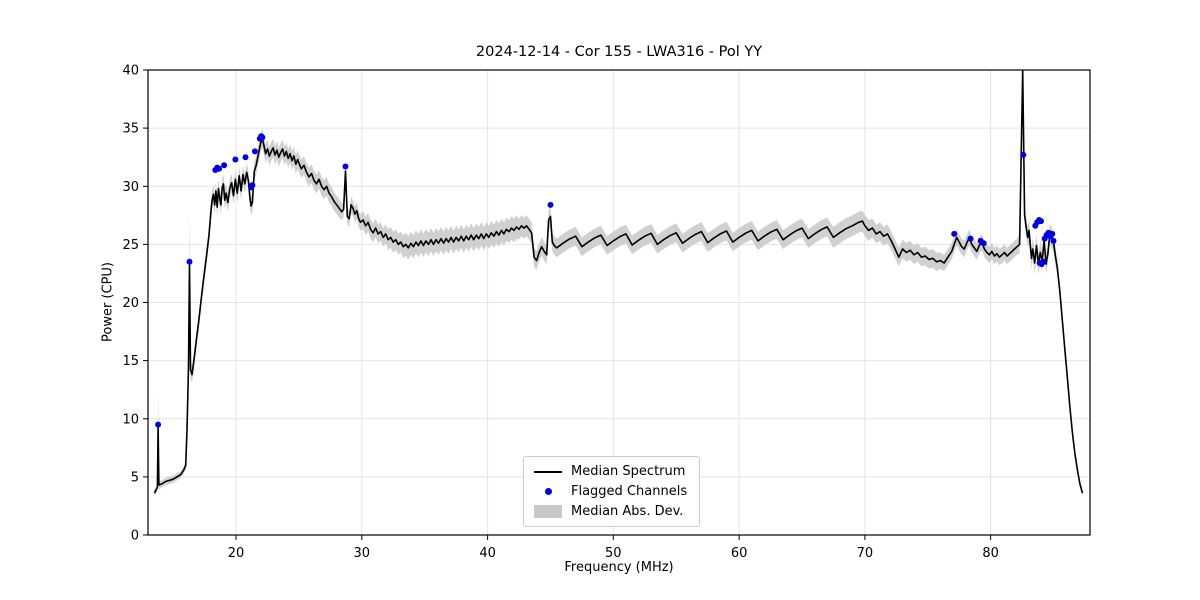 Image resolution: width=1200 pixels, height=600 pixels. What do you see at coordinates (619, 52) in the screenshot?
I see `chart-title: 2024-12-14 - Cor 155 - LWA316 - Pol YY` at bounding box center [619, 52].